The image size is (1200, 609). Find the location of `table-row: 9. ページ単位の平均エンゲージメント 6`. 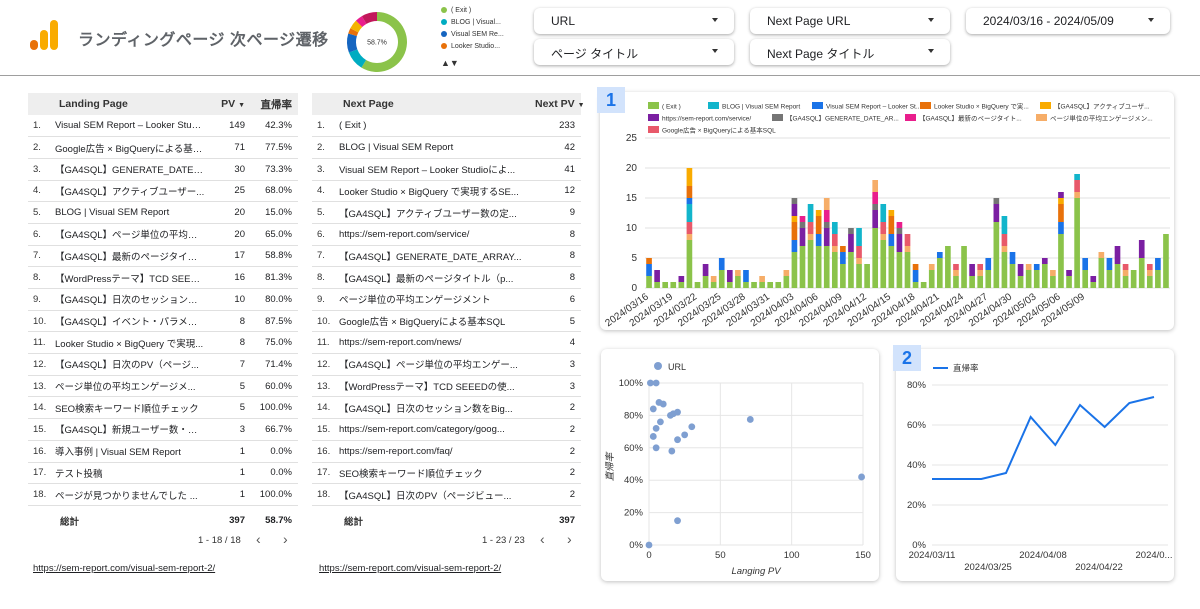

table-row: 9. ページ単位の平均エンゲージメント 6 is located at coordinates (446, 299).